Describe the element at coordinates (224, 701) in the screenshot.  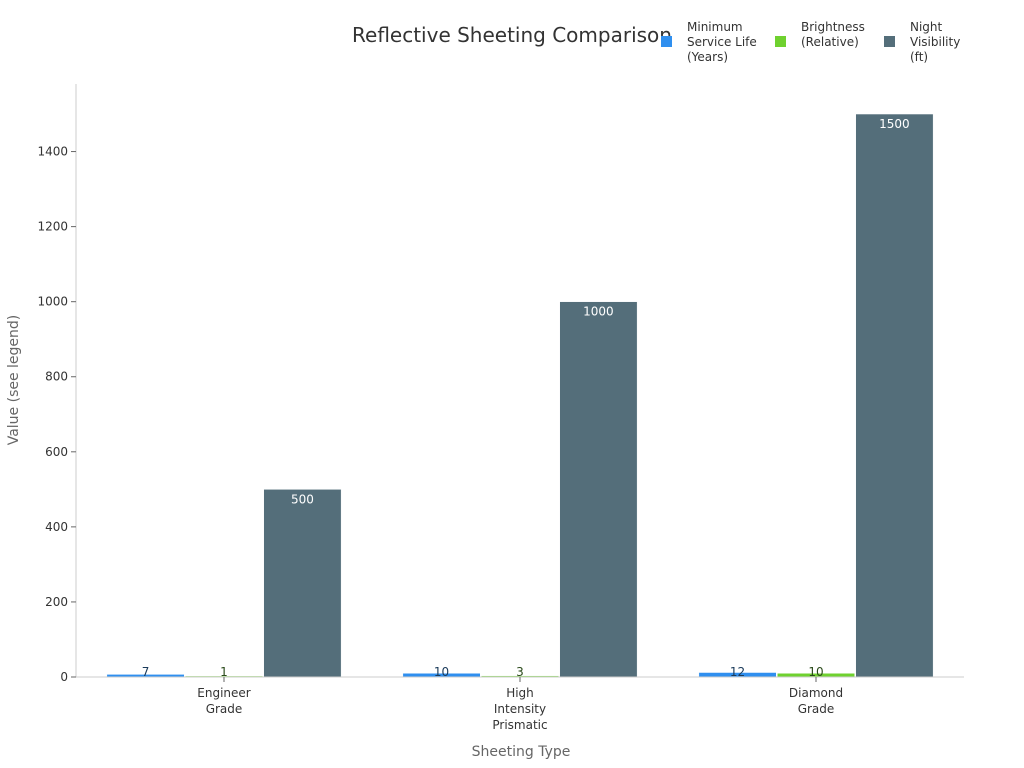
I see `x-tick-label: Engineer Grade` at that location.